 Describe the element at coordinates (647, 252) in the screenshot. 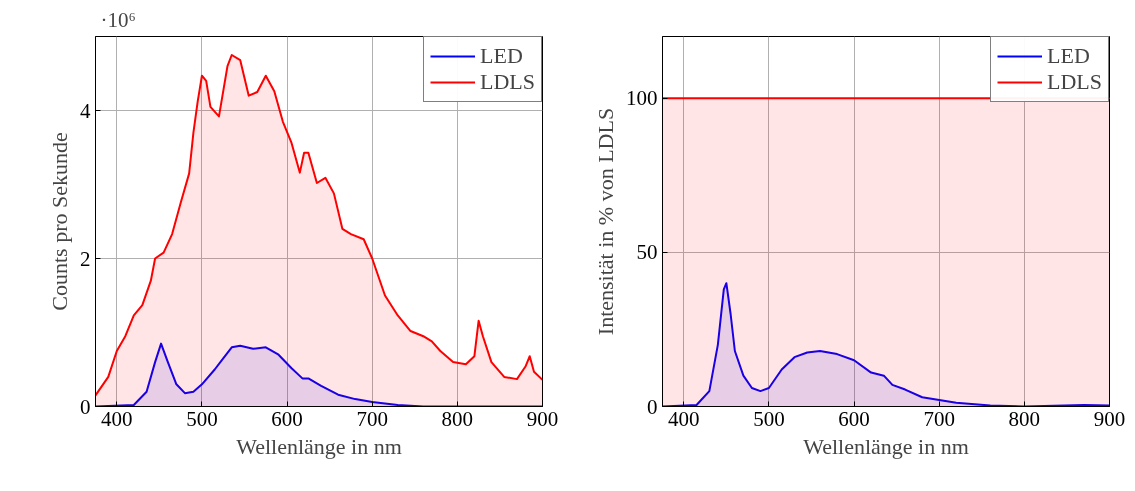

I see `y-tick-label: 50` at that location.